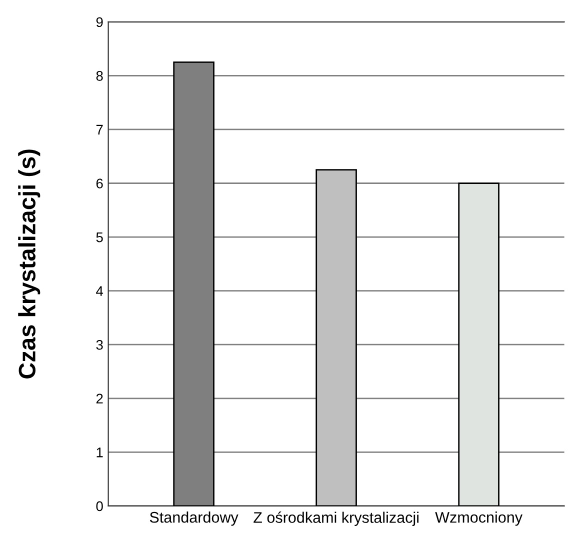  What do you see at coordinates (99, 76) in the screenshot?
I see `y-tick-label: 8` at bounding box center [99, 76].